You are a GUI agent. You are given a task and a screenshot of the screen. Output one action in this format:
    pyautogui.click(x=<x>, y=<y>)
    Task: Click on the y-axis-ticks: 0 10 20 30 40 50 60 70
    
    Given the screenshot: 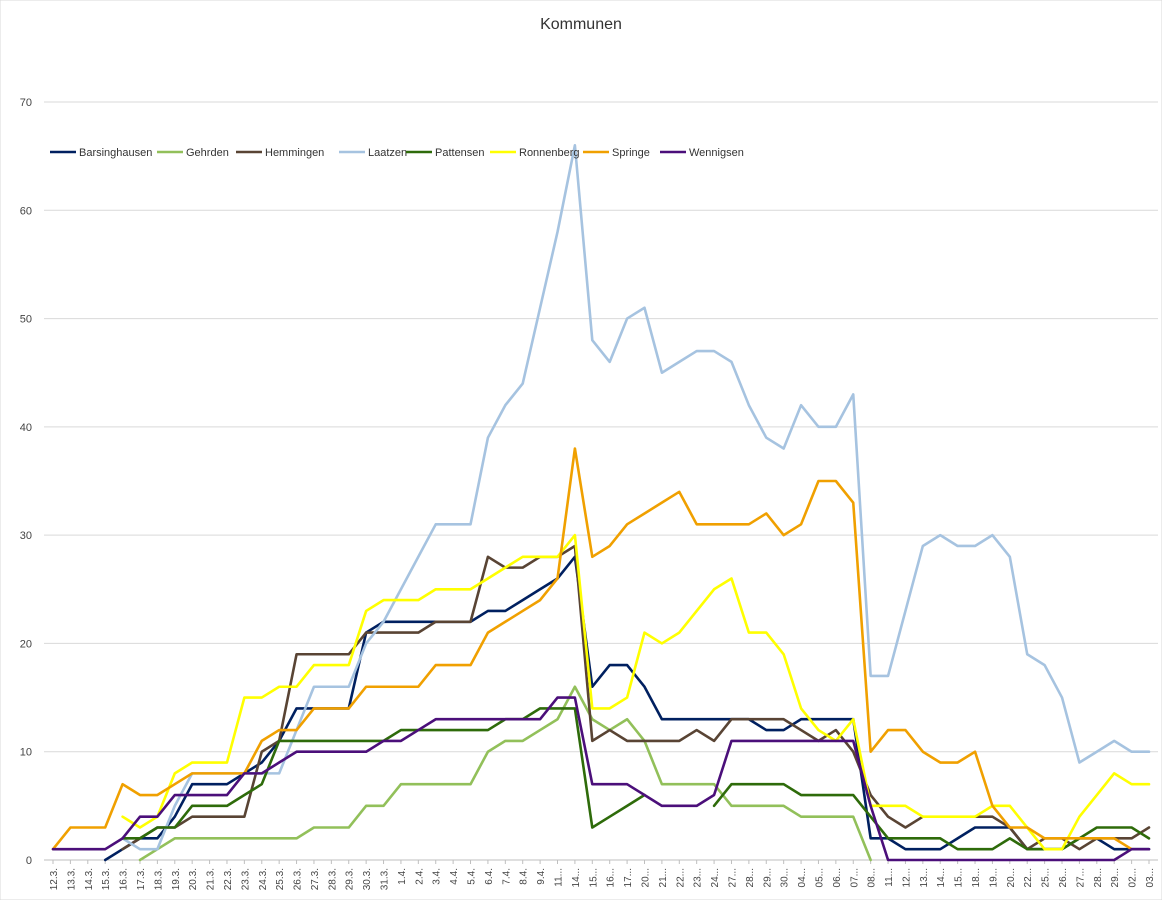 What is the action you would take?
    pyautogui.click(x=26, y=482)
    